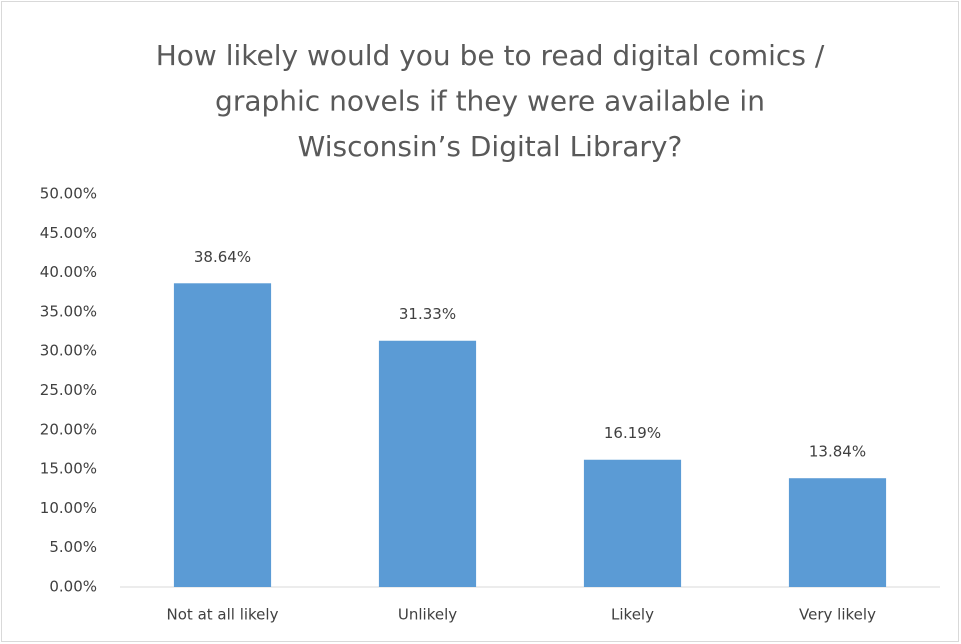 This screenshot has width=961, height=644. I want to click on y-tick-label: 50.00%, so click(68, 194).